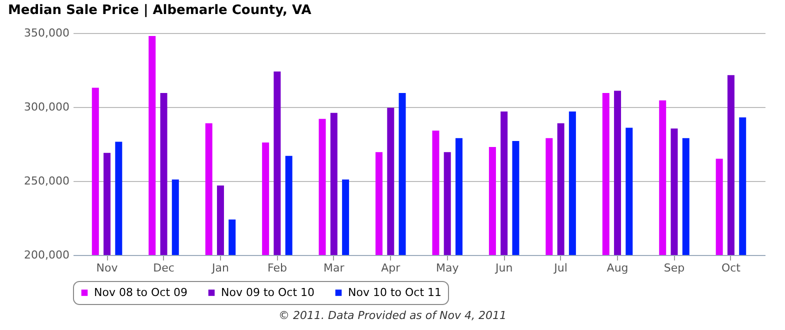 Image resolution: width=785 pixels, height=330 pixels. Describe the element at coordinates (47, 181) in the screenshot. I see `y-tick-label: 250,000` at that location.